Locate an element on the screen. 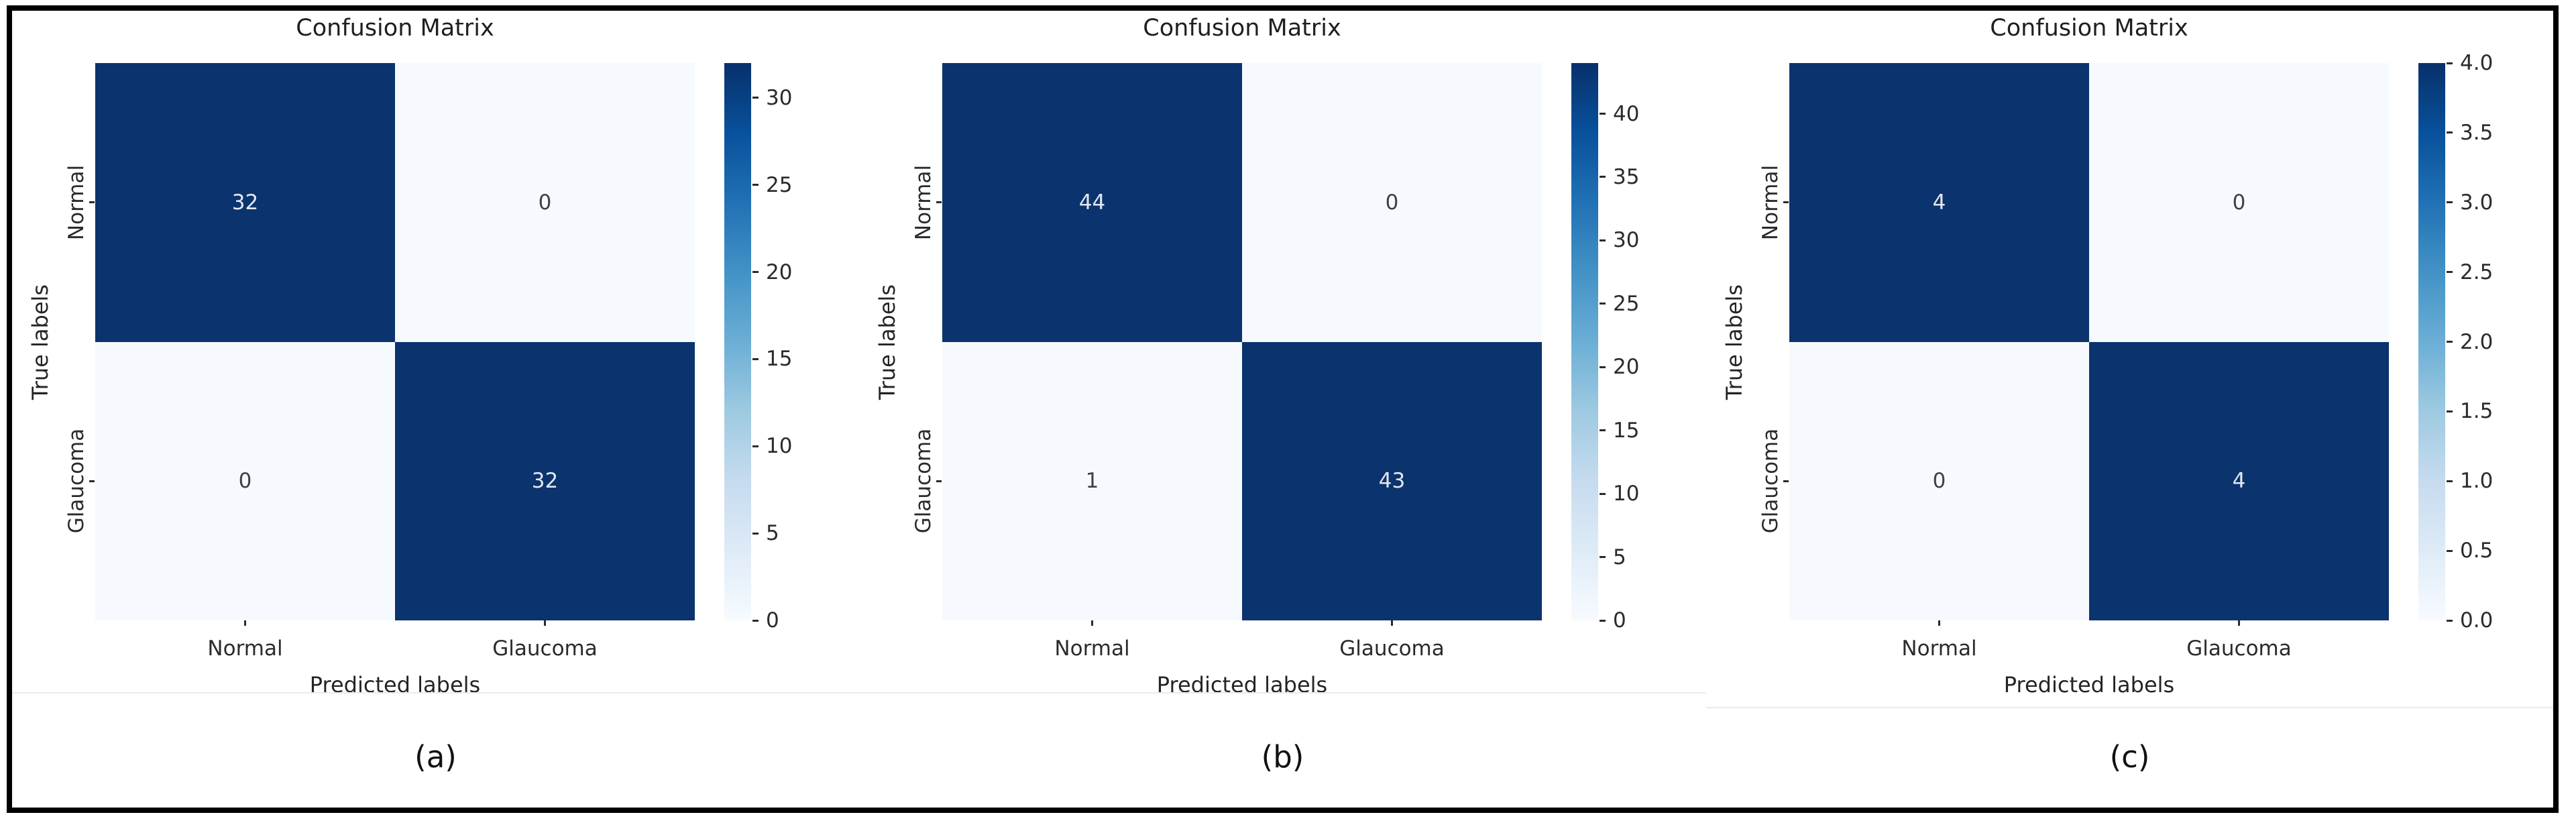 The width and height of the screenshot is (2576, 829). colorbar-tick-label: 2.0 is located at coordinates (2477, 341).